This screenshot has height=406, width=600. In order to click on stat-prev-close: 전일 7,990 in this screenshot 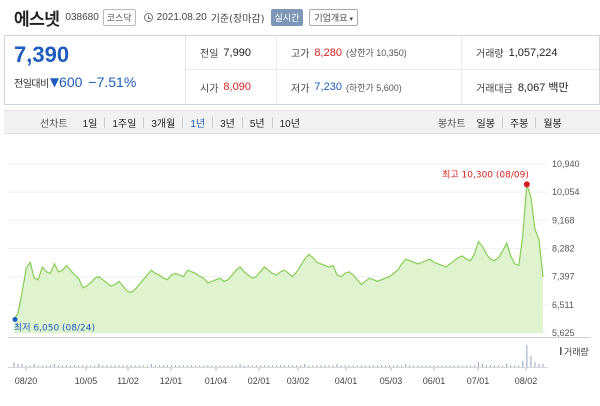, I will do `click(231, 53)`.